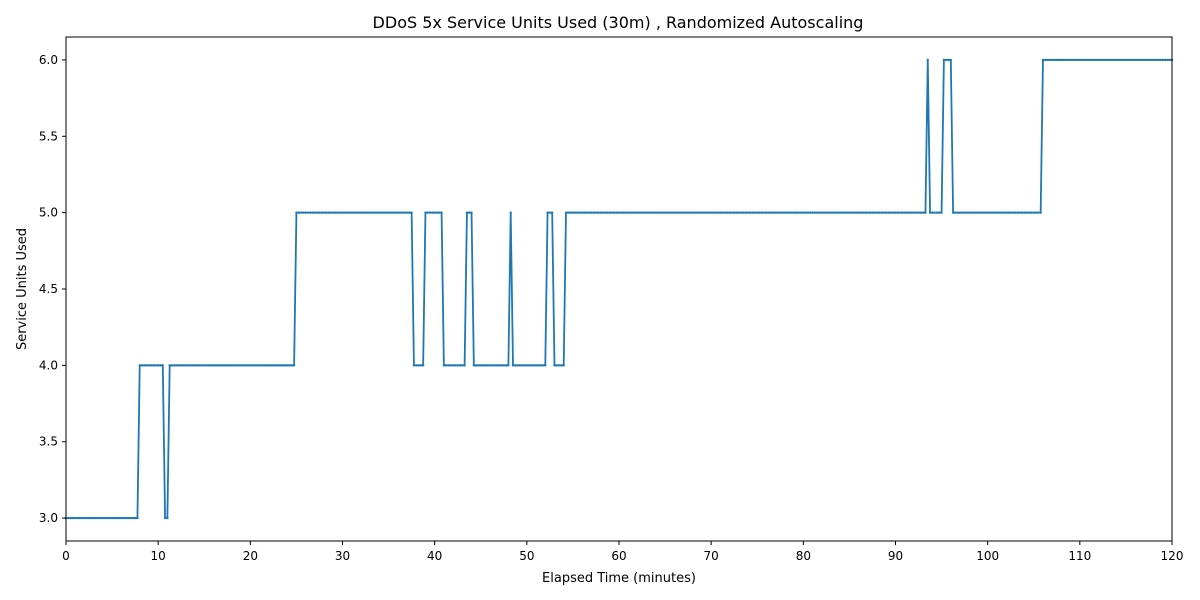 The height and width of the screenshot is (600, 1200). I want to click on x-tick-label: 80, so click(803, 556).